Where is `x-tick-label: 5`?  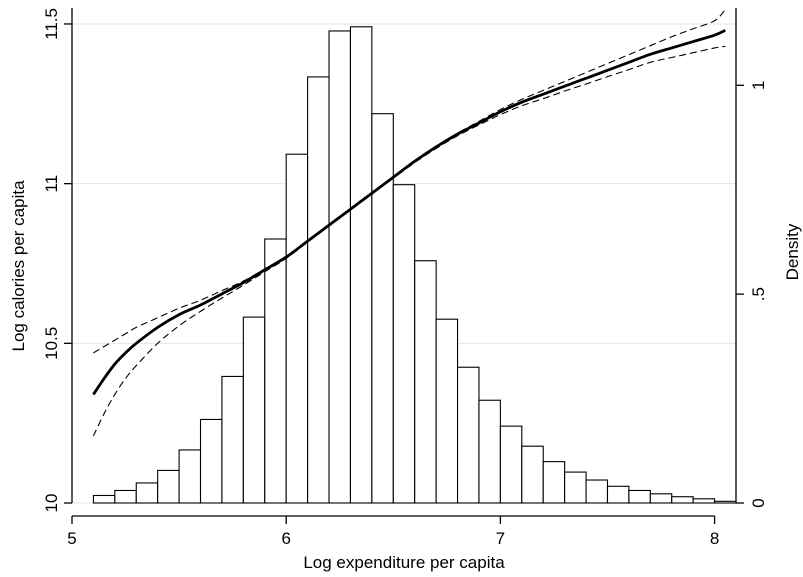 x-tick-label: 5 is located at coordinates (71, 538).